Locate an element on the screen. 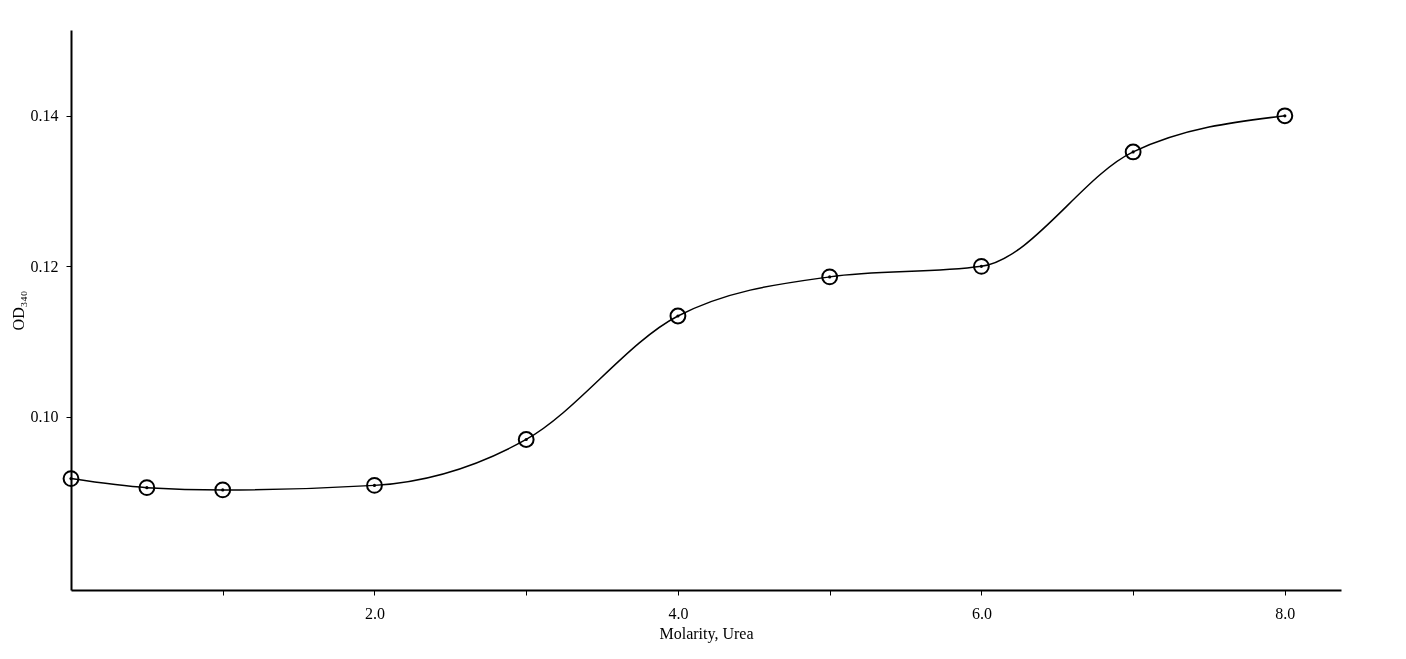 Image resolution: width=1406 pixels, height=659 pixels. x-tick-label: 6.0 is located at coordinates (981, 613).